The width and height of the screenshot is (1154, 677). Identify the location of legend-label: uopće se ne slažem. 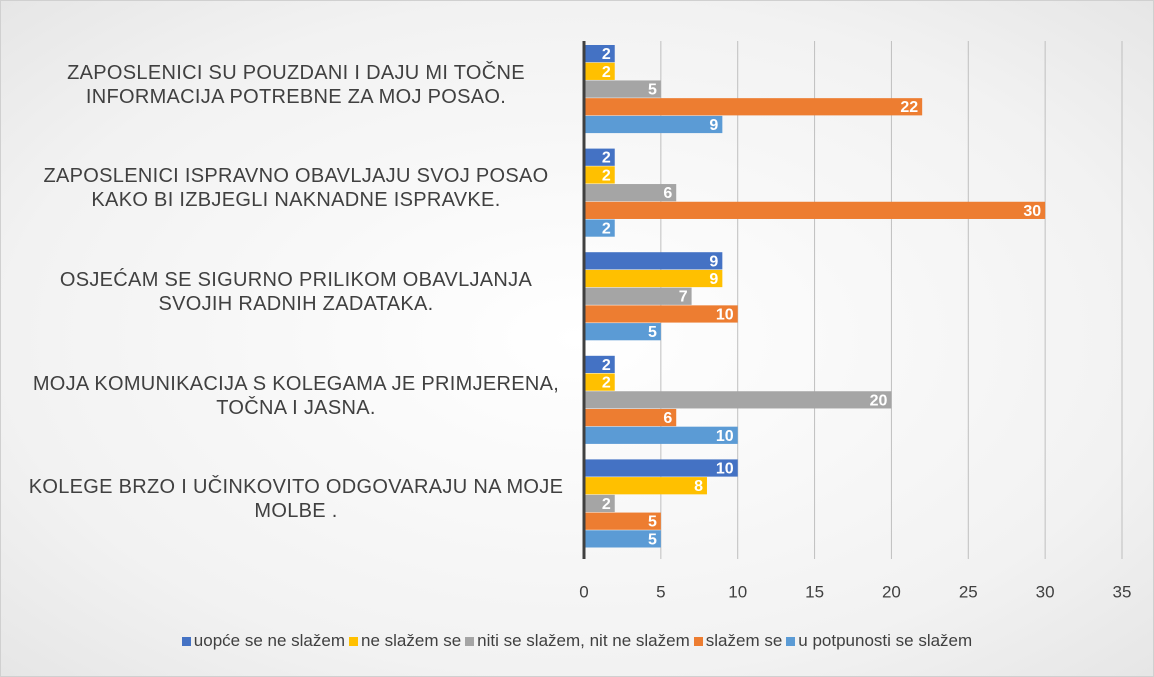
(269, 640).